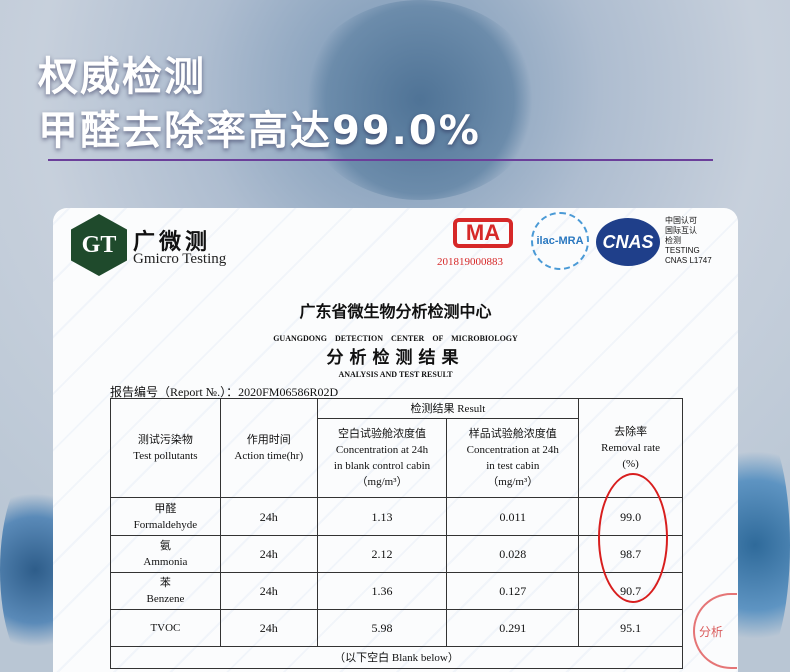 The width and height of the screenshot is (790, 672). Describe the element at coordinates (224, 392) in the screenshot. I see `report-number: 报告编号（Report №.）：2020FM06586R02D` at that location.